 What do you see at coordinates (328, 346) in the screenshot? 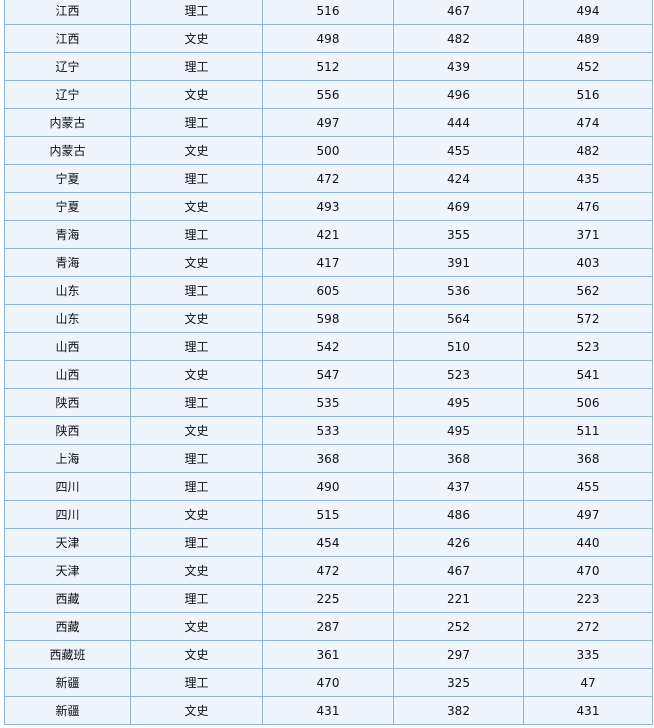
I see `score-cell: 542` at bounding box center [328, 346].